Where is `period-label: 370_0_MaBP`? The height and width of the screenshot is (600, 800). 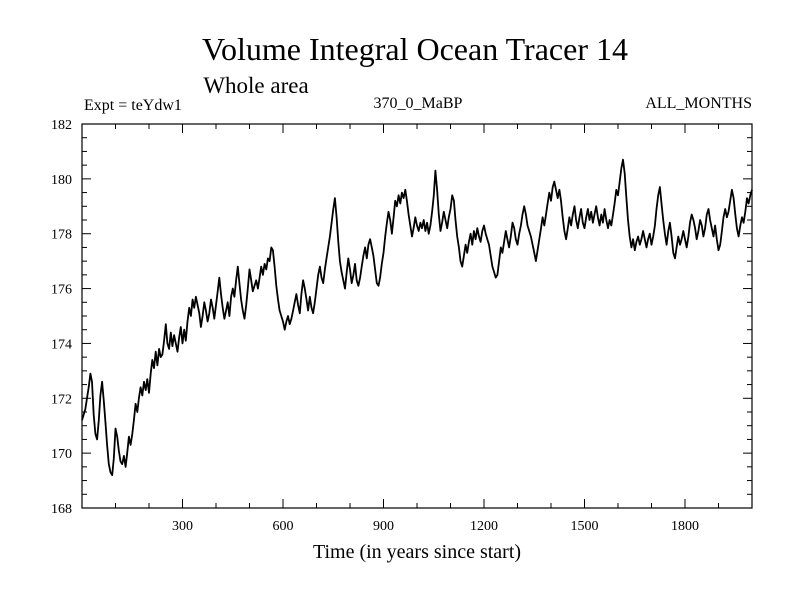 period-label: 370_0_MaBP is located at coordinates (418, 103).